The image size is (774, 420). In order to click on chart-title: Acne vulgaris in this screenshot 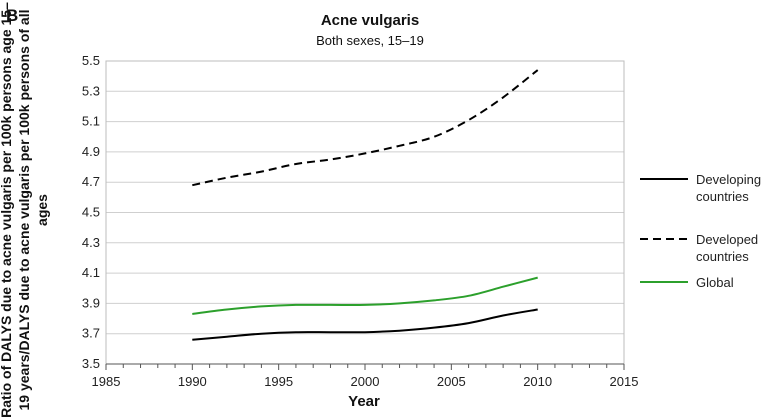, I will do `click(370, 20)`.